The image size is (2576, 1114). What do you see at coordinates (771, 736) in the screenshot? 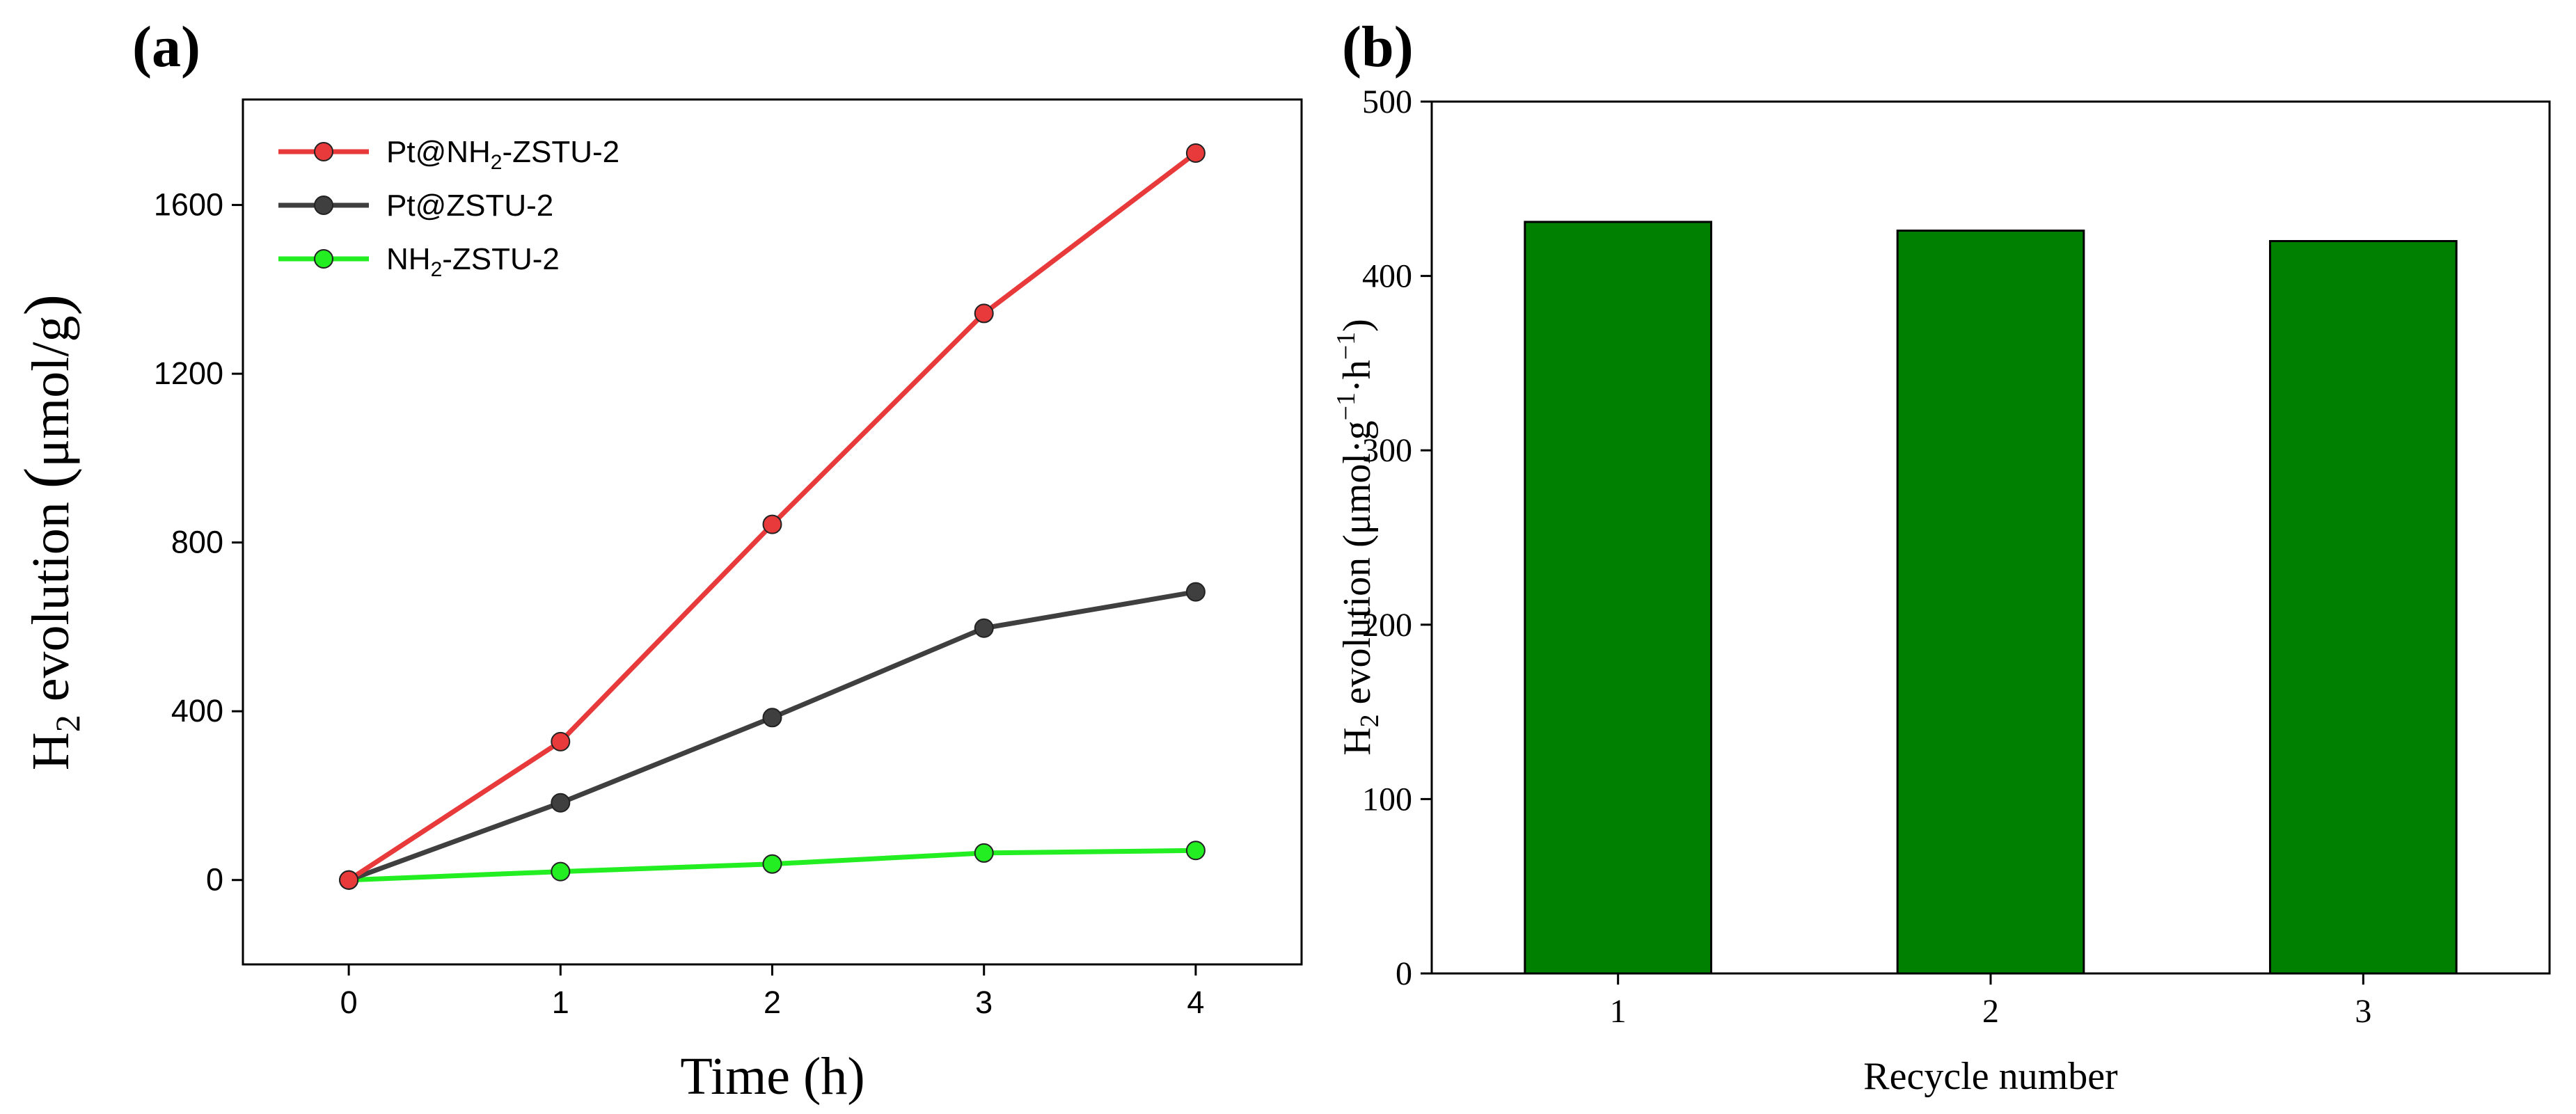
I see `series-line-Pt@ZSTU-2` at bounding box center [771, 736].